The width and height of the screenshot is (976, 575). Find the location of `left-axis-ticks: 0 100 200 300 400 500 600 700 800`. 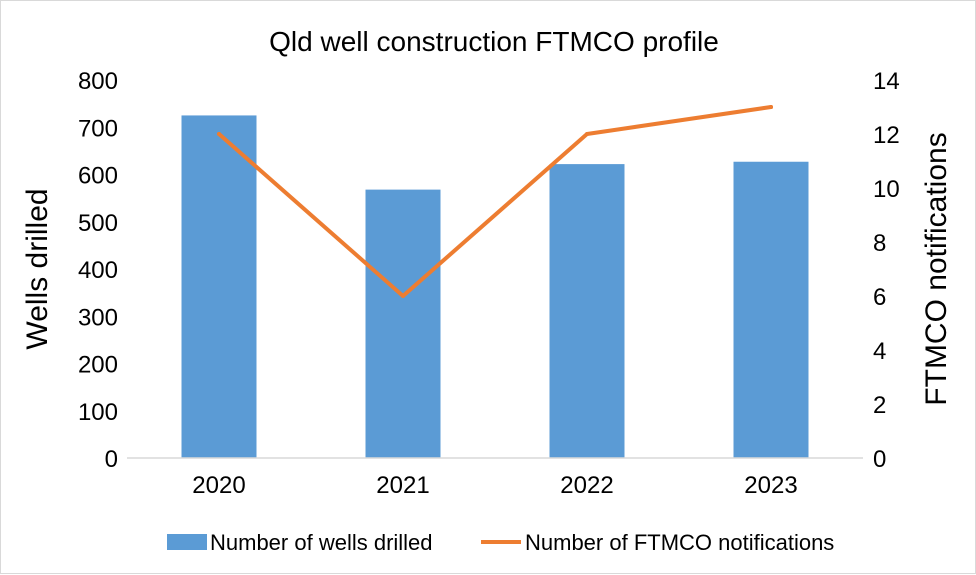

left-axis-ticks: 0 100 200 300 400 500 600 700 800 is located at coordinates (98, 270).